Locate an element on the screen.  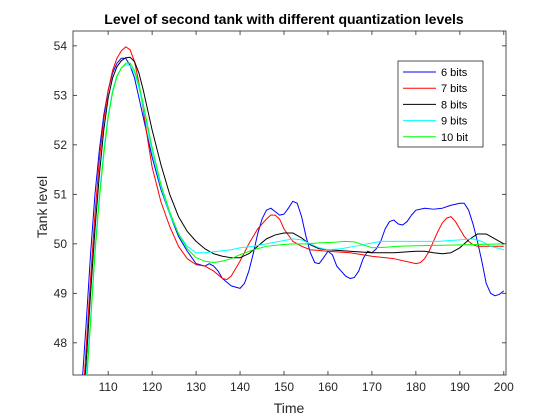
legend-label: 6 bits is located at coordinates (454, 73).